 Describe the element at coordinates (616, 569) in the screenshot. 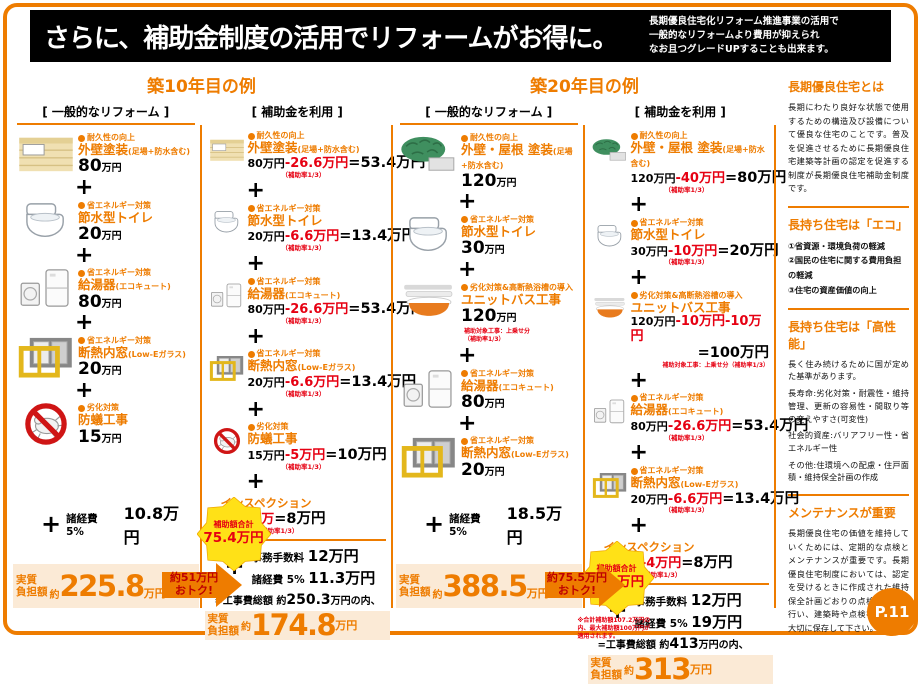

I see `subsidy-total-label: 補助額合計` at that location.